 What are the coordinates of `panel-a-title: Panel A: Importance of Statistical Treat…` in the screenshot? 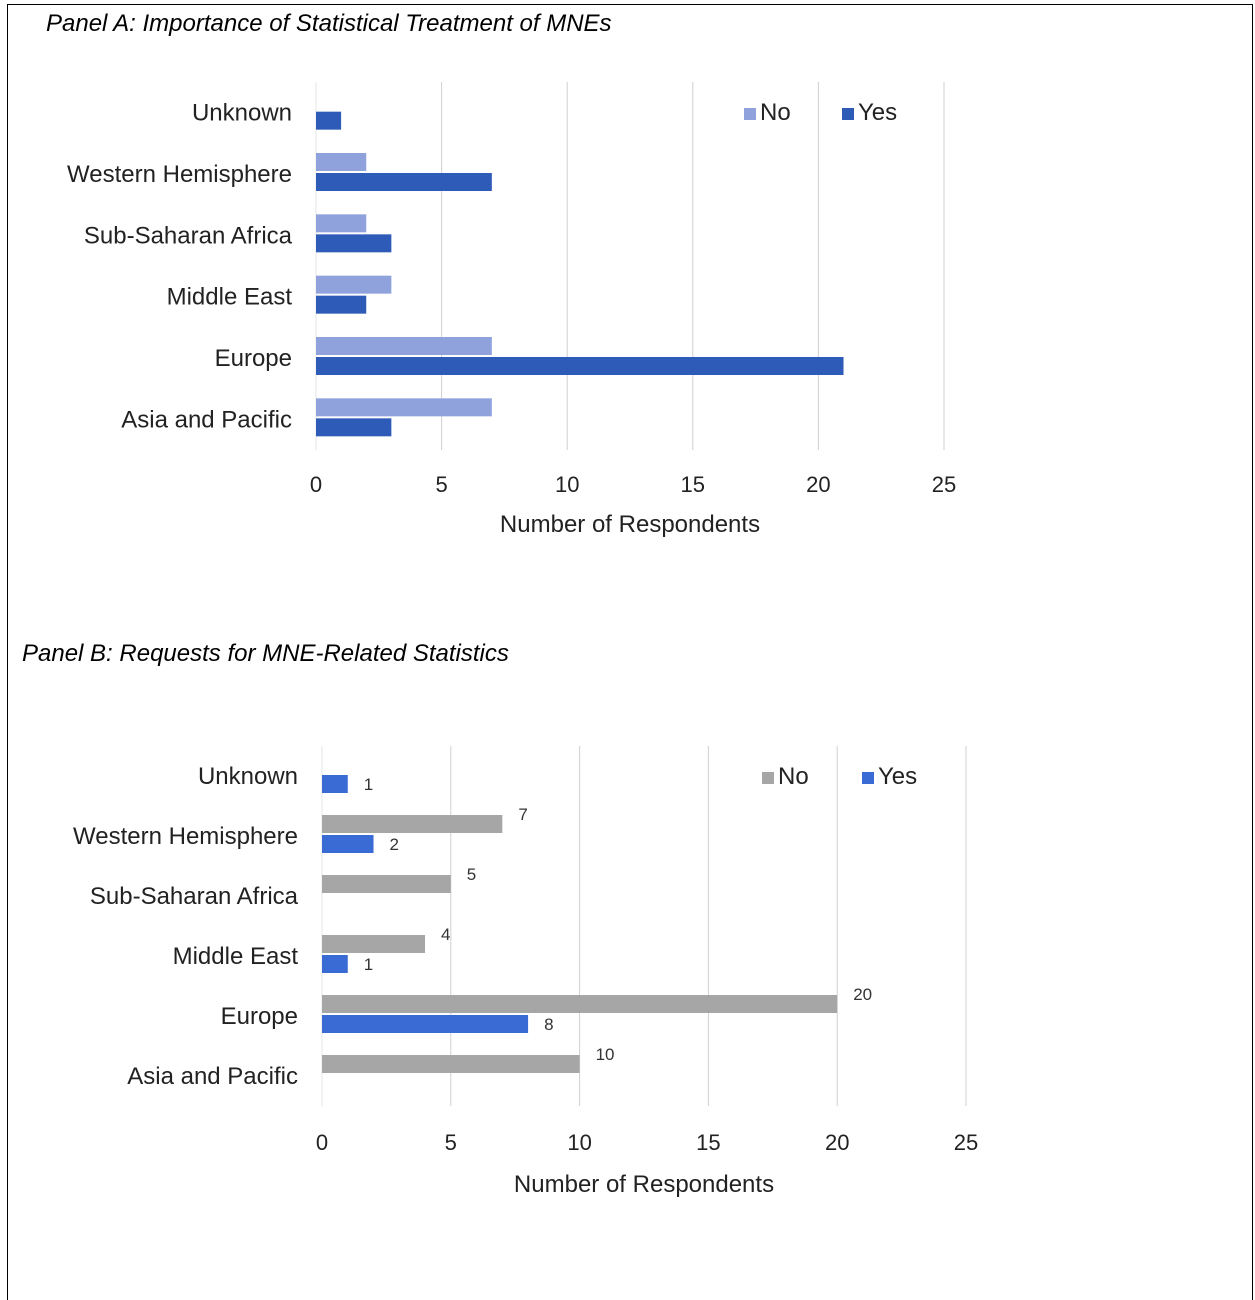 It's located at (329, 23).